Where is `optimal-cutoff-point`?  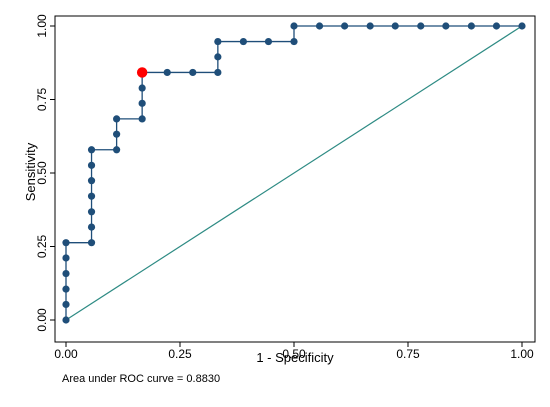
optimal-cutoff-point is located at coordinates (142, 72).